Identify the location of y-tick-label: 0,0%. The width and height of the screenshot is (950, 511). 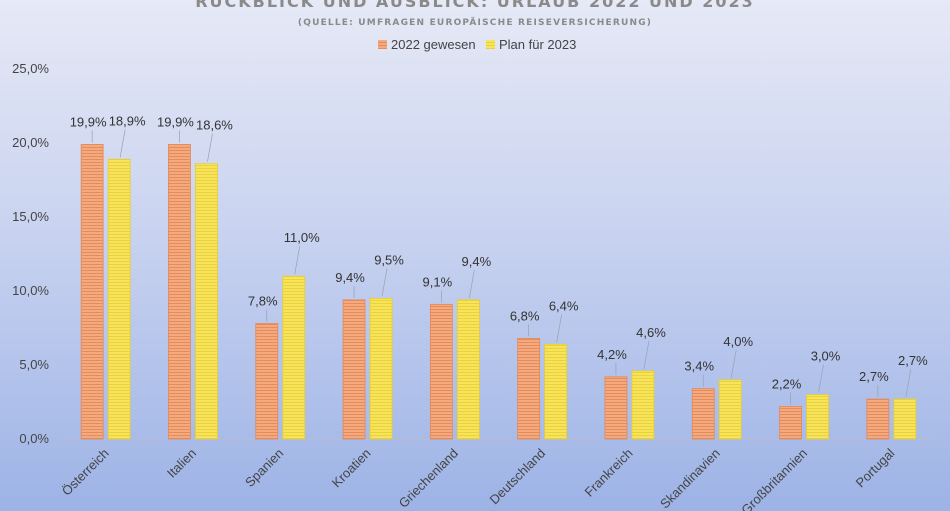
(34, 438).